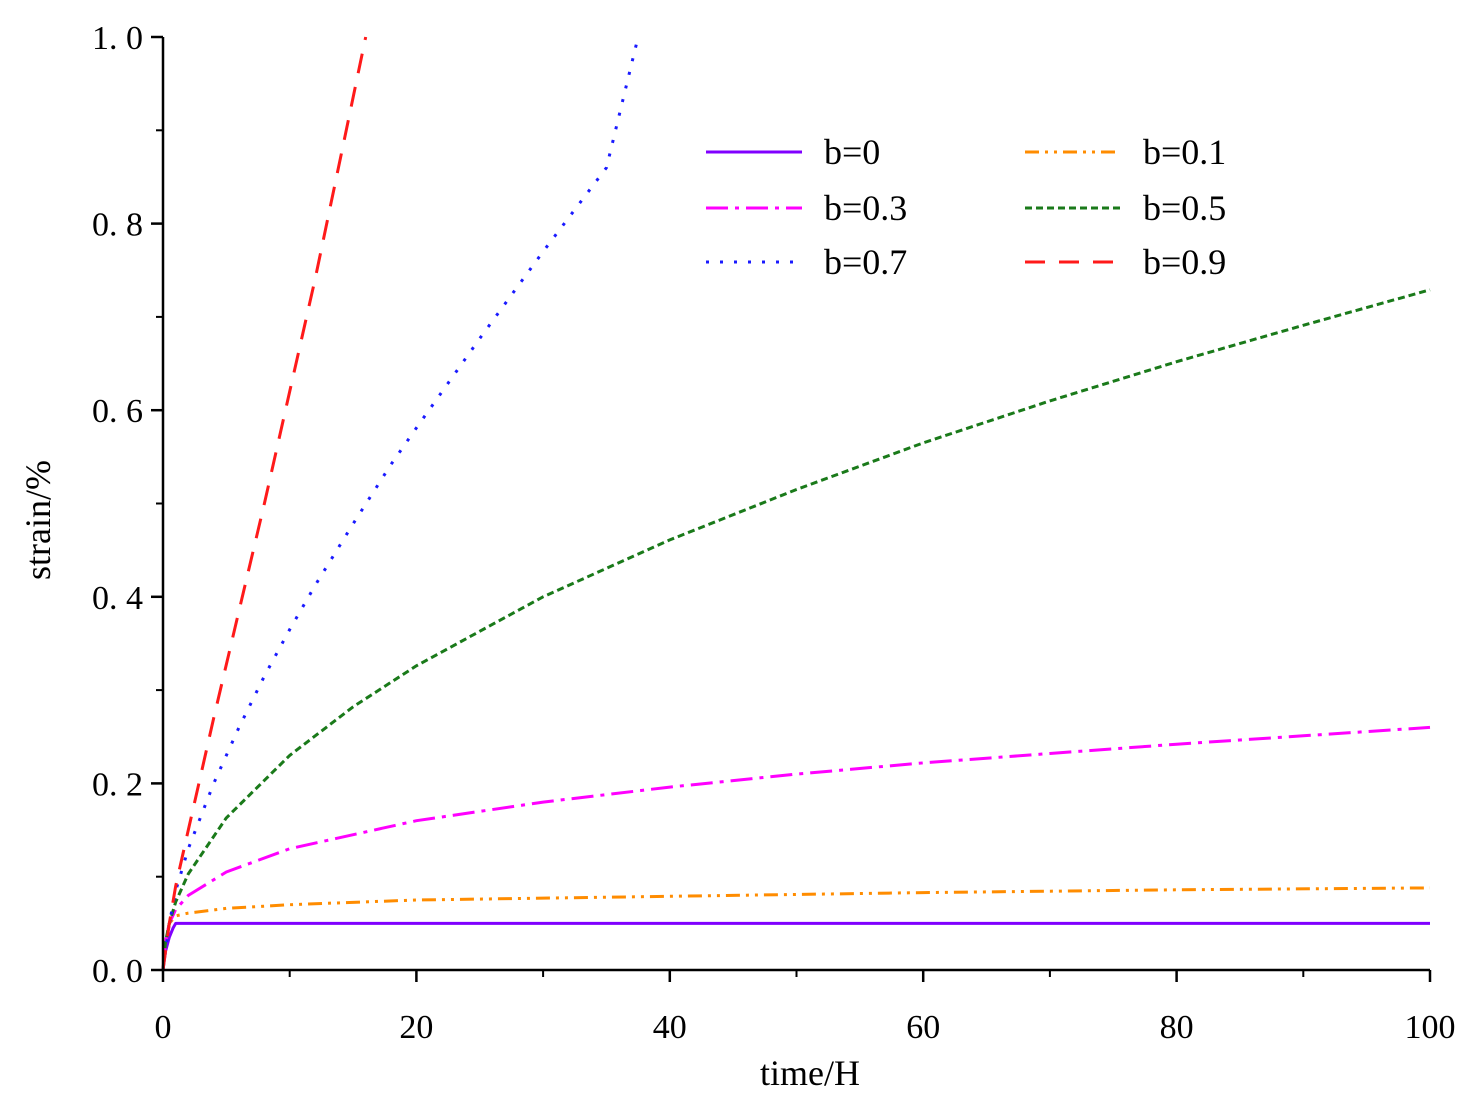 This screenshot has height=1106, width=1479. Describe the element at coordinates (117, 971) in the screenshot. I see `y-tick-label: 0. 0` at that location.